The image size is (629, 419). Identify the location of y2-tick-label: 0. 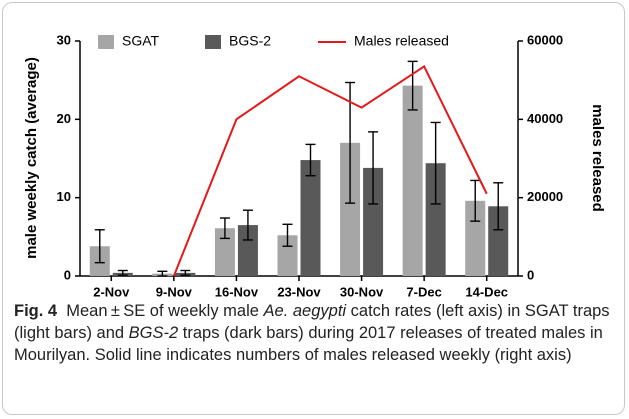
(530, 274).